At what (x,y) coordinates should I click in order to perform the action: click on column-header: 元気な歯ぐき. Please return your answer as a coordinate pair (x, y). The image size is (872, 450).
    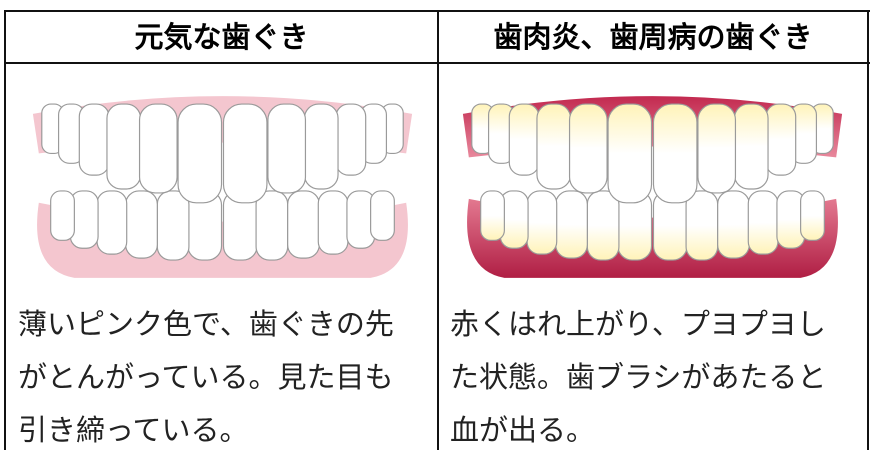
    Looking at the image, I should click on (221, 37).